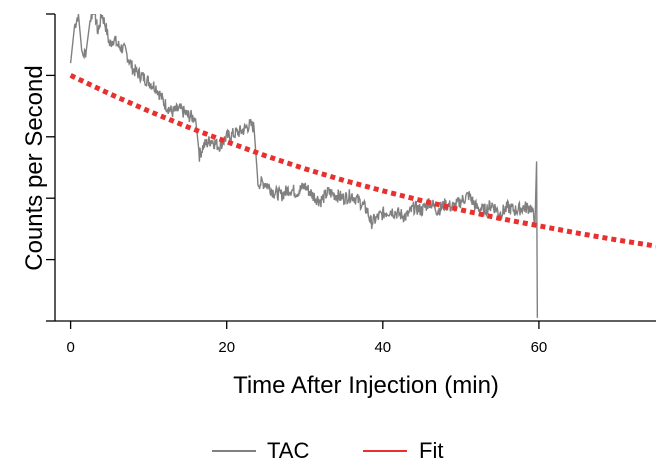 The width and height of the screenshot is (656, 461). Describe the element at coordinates (366, 385) in the screenshot. I see `x-axis-label: Time After Injection (min)` at that location.